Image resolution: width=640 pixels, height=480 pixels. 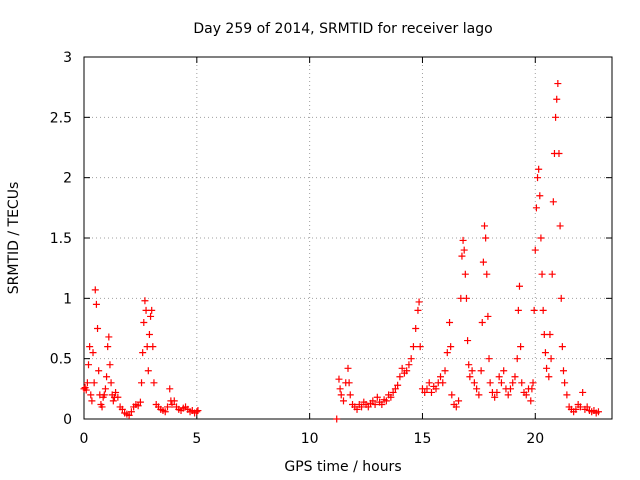 What do you see at coordinates (310, 439) in the screenshot?
I see `x-tick-label: 10` at bounding box center [310, 439].